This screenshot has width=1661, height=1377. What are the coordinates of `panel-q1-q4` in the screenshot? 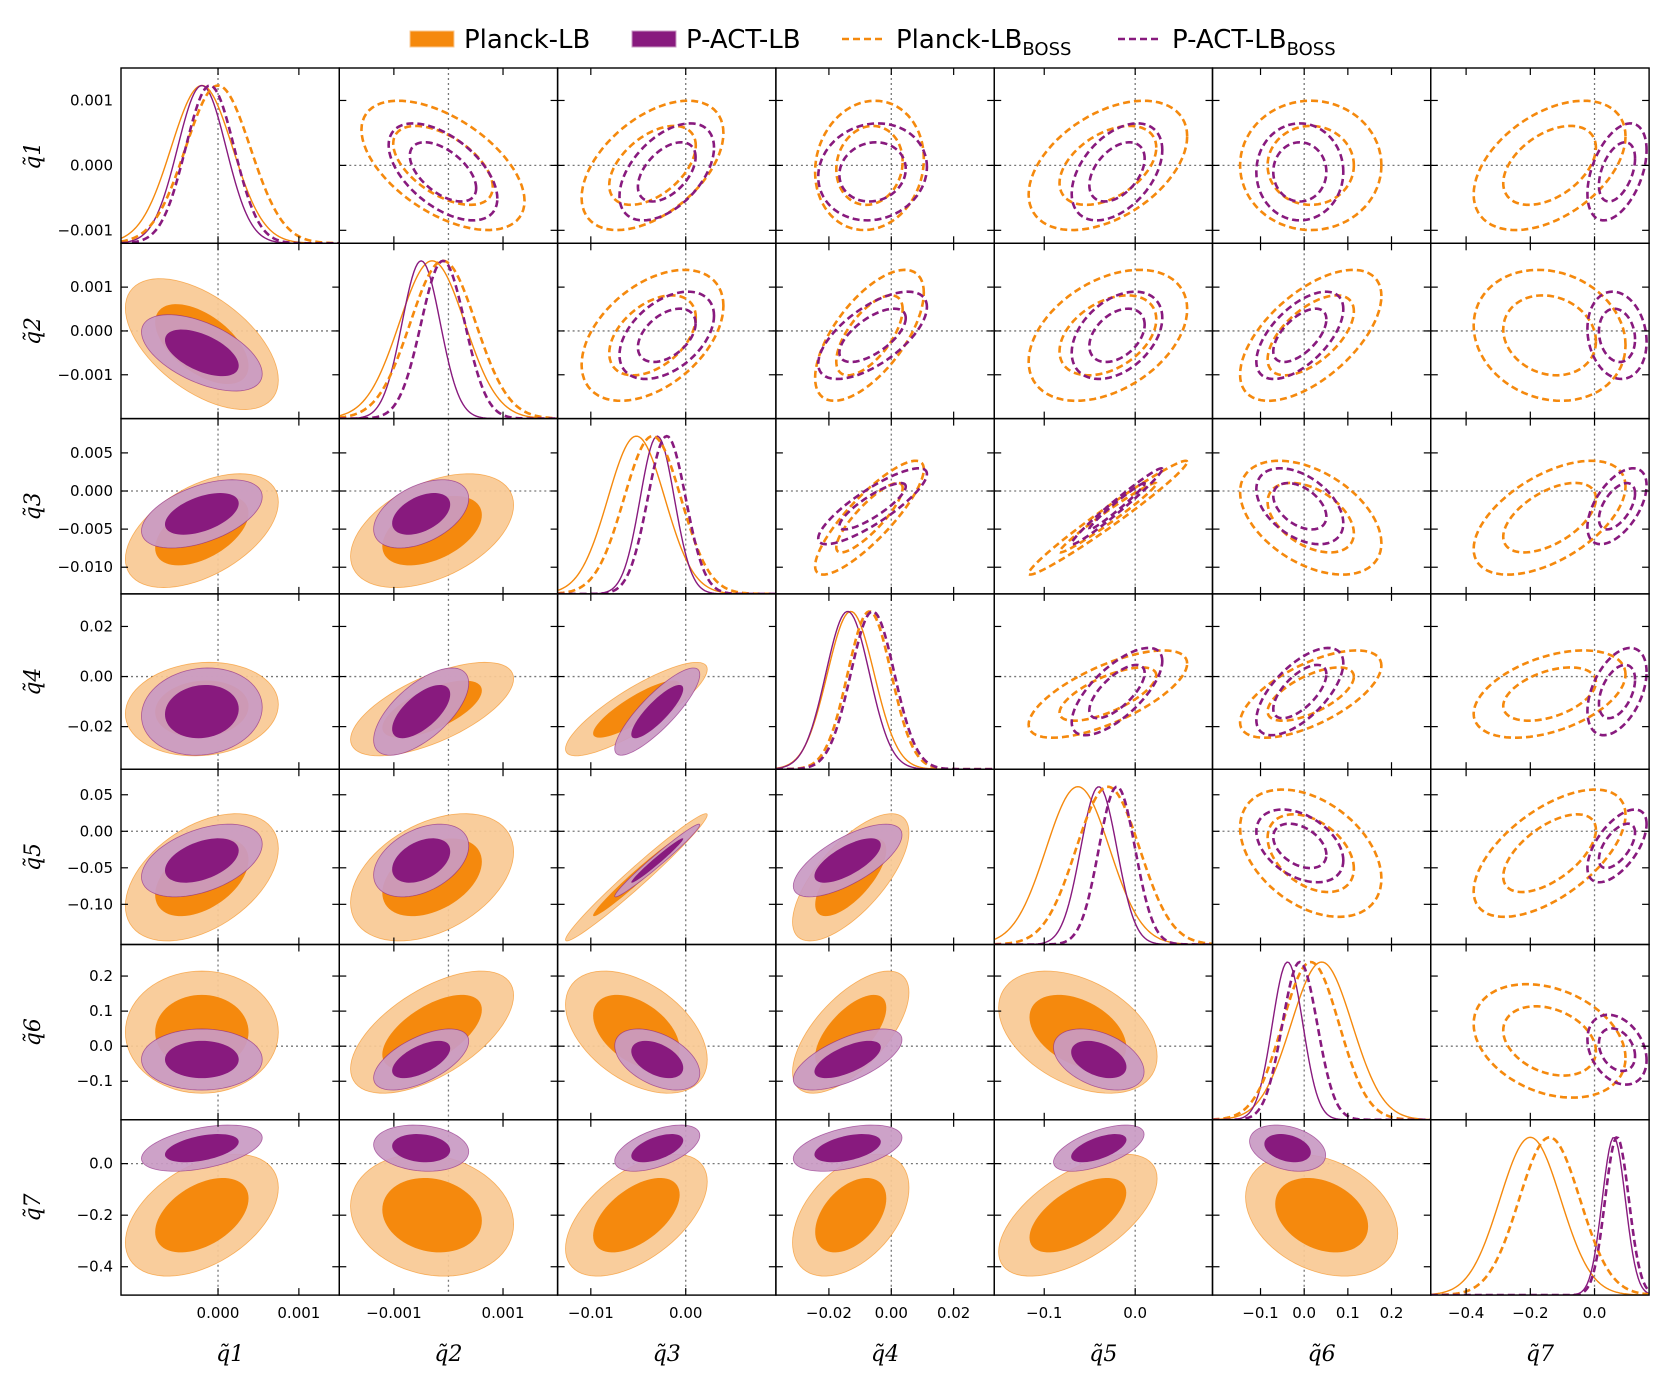 It's located at (885, 156).